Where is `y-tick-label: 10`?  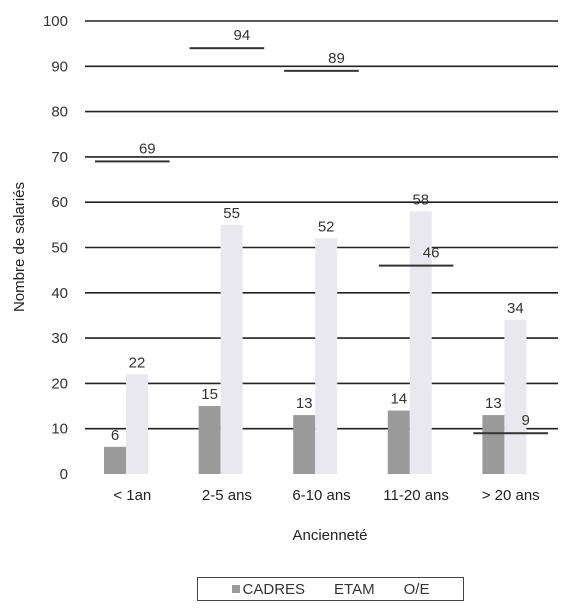
y-tick-label: 10 is located at coordinates (59, 429).